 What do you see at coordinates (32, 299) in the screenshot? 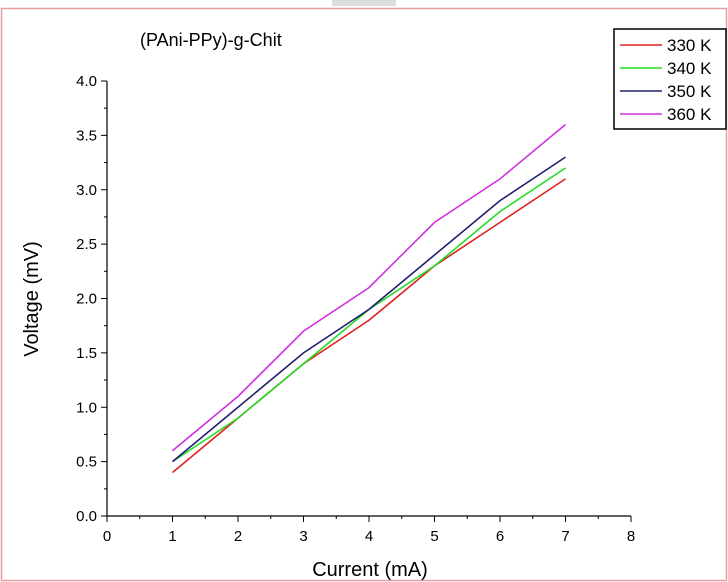
I see `y-axis-label: Voltage (mV)` at bounding box center [32, 299].